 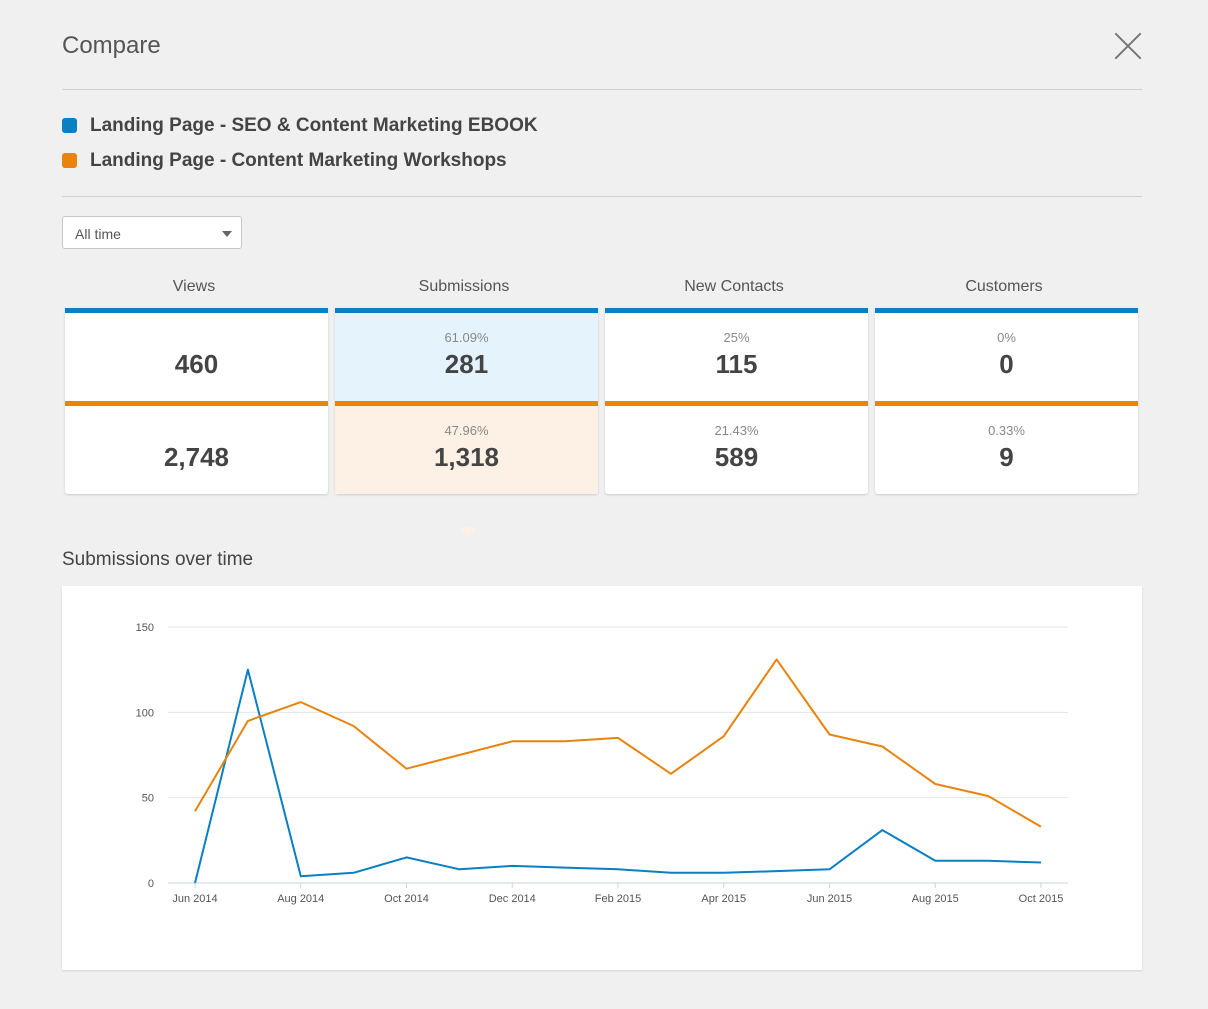 What do you see at coordinates (468, 532) in the screenshot?
I see `selected-pointer-icon` at bounding box center [468, 532].